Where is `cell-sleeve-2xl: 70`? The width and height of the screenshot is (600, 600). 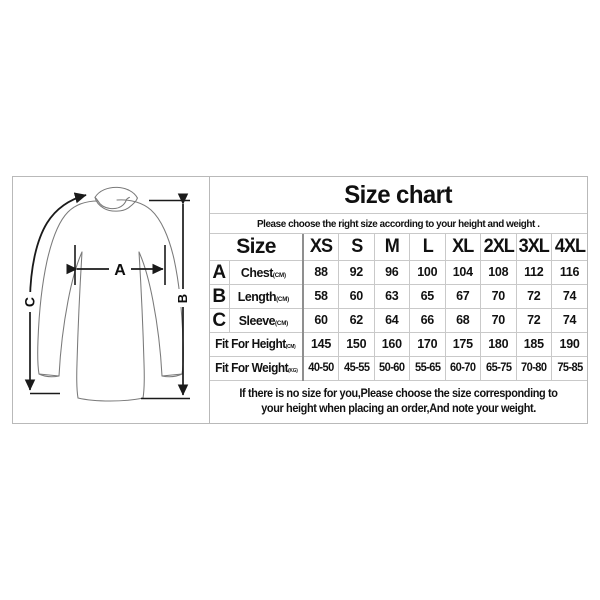 cell-sleeve-2xl: 70 is located at coordinates (498, 320).